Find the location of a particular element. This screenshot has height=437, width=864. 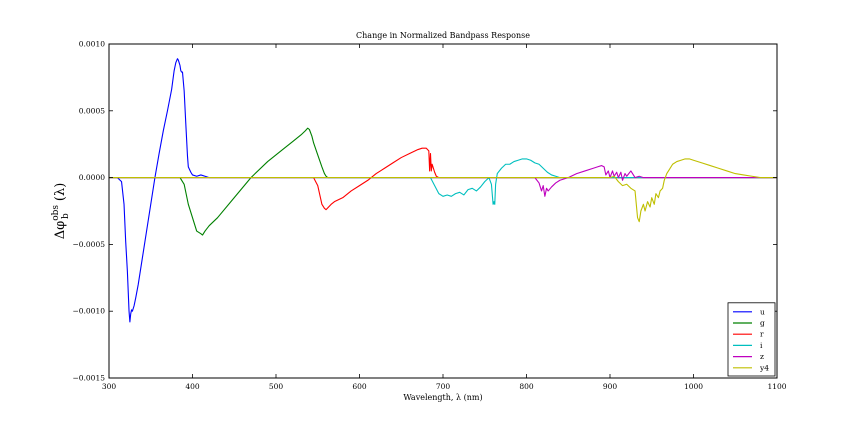

legend-label-i: i is located at coordinates (761, 345).